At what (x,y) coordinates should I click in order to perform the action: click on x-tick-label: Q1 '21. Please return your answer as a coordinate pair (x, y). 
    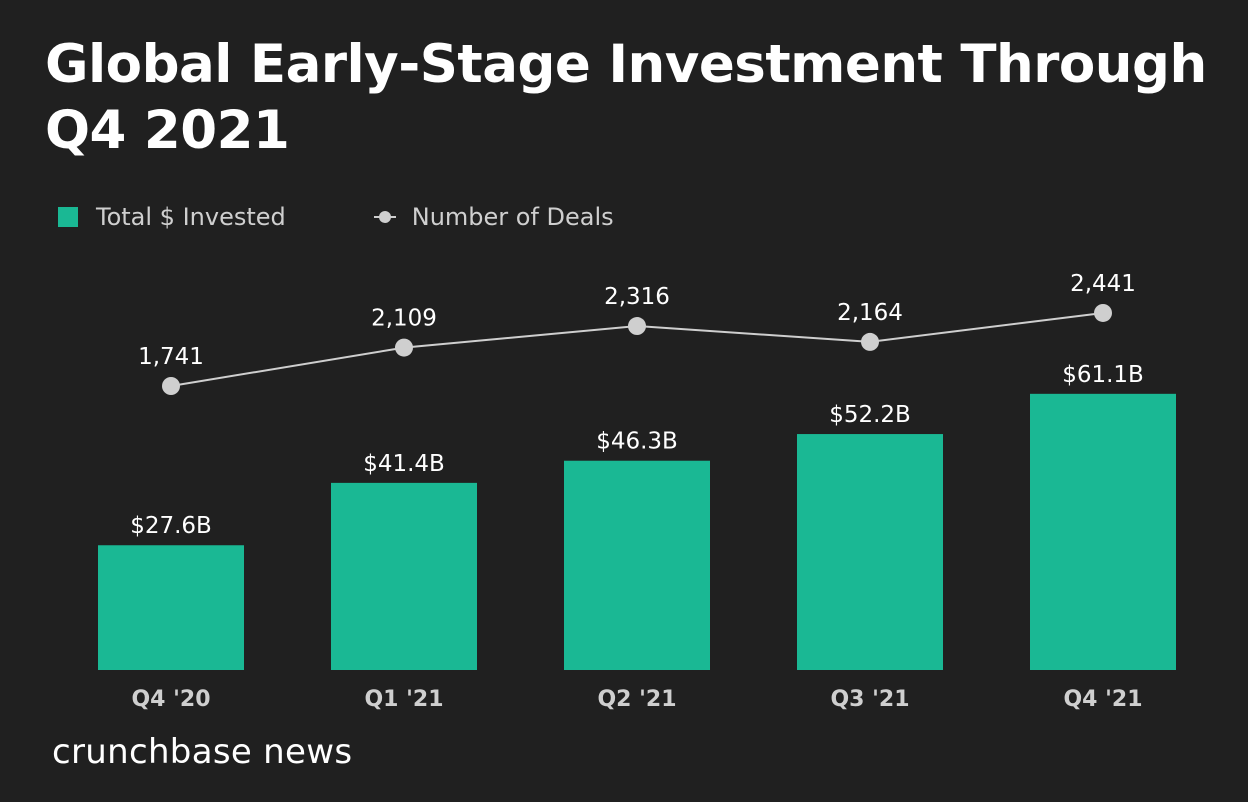
    Looking at the image, I should click on (403, 699).